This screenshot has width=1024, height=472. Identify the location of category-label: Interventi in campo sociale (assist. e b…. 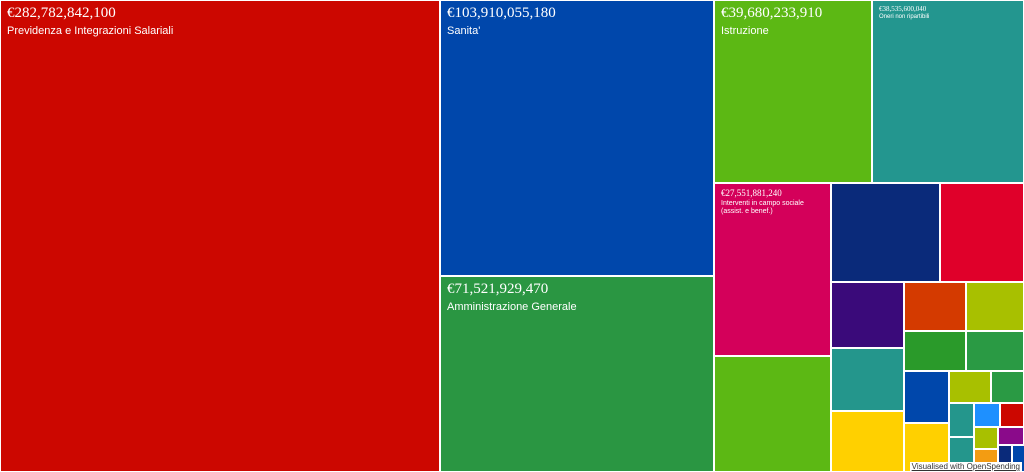
(762, 208).